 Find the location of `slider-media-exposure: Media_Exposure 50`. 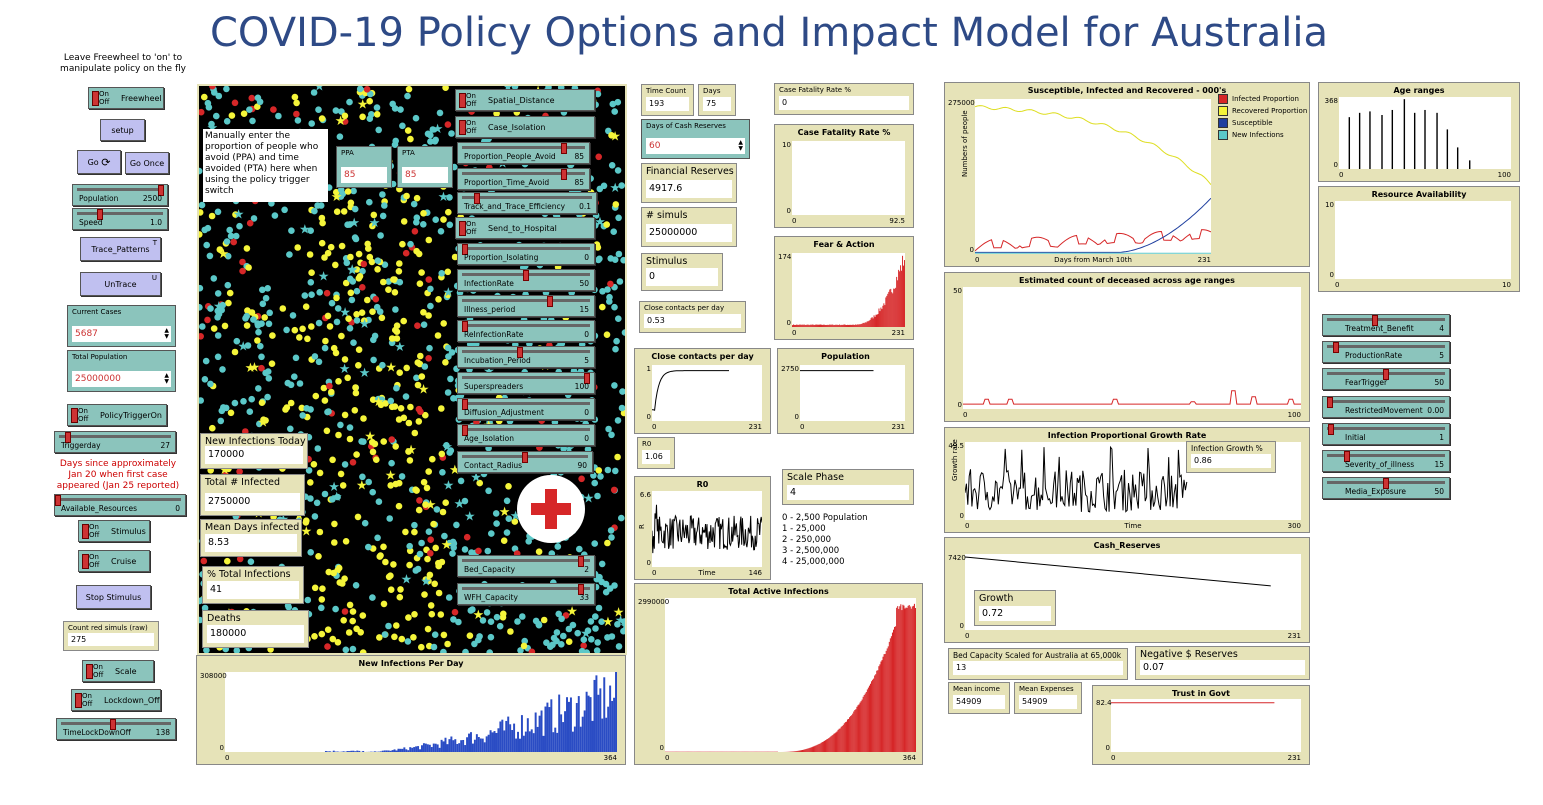

slider-media-exposure: Media_Exposure 50 is located at coordinates (1386, 488).